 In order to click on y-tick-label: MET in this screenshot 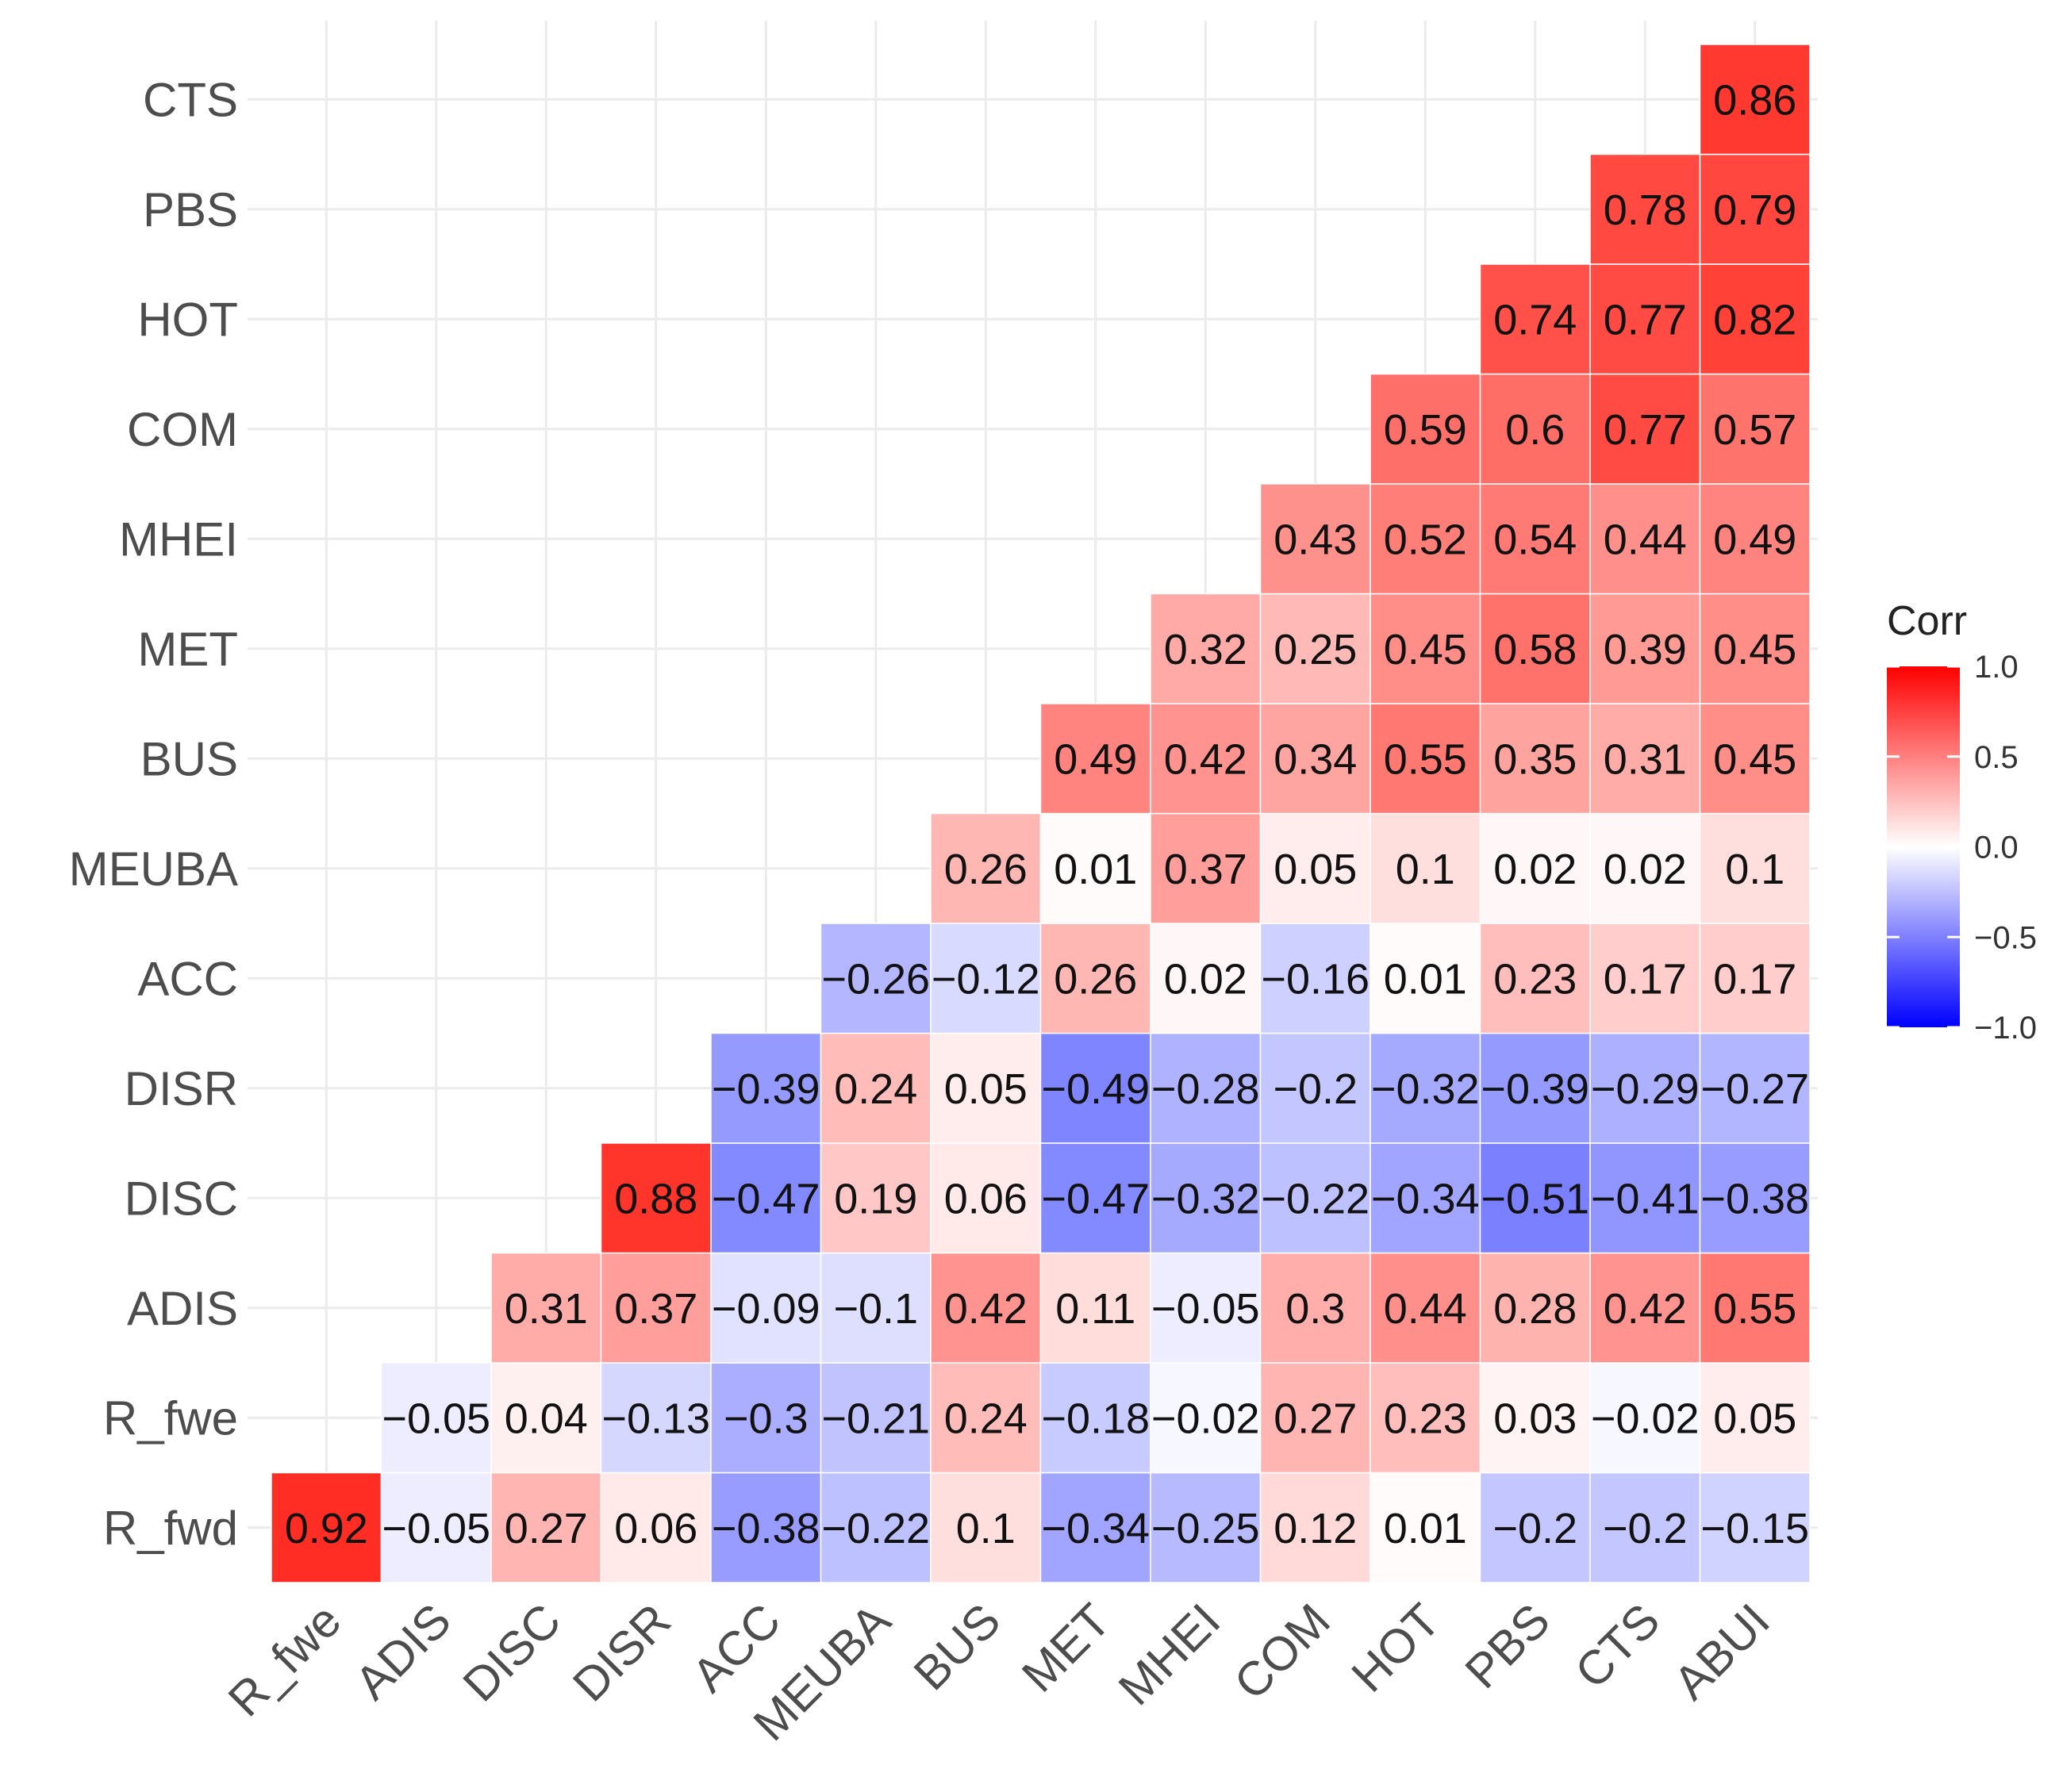, I will do `click(187, 649)`.